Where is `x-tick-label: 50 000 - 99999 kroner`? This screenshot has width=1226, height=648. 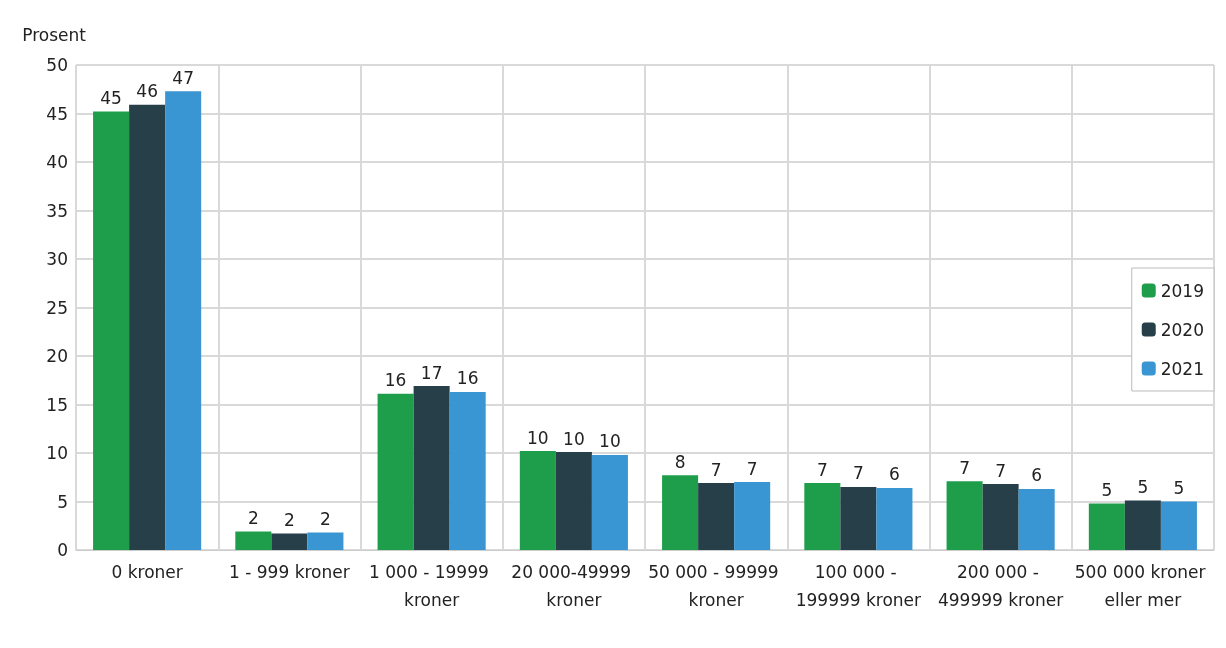
x-tick-label: 50 000 - 99999 kroner is located at coordinates (716, 586).